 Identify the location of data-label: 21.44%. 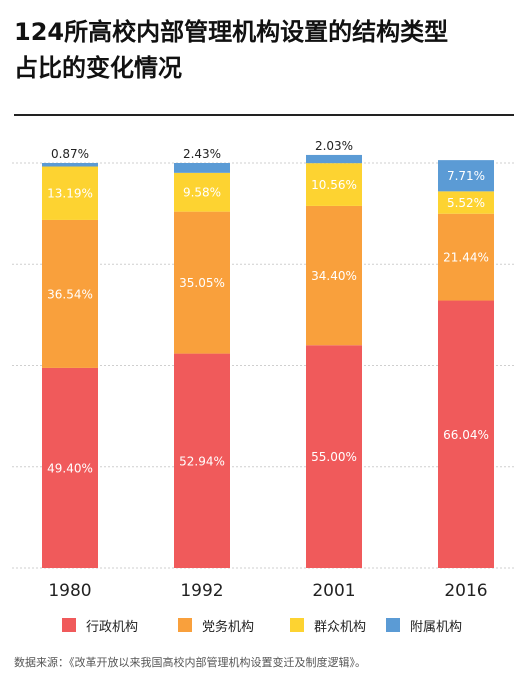
(466, 258).